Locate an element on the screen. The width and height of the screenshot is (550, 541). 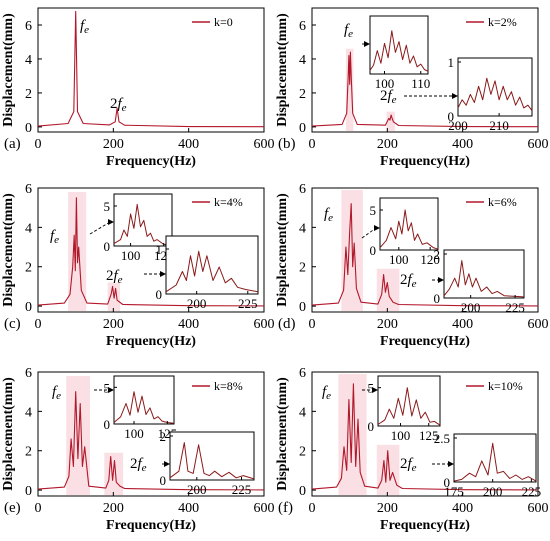
inset-0: 100 125 0 5 is located at coordinates (404, 409).